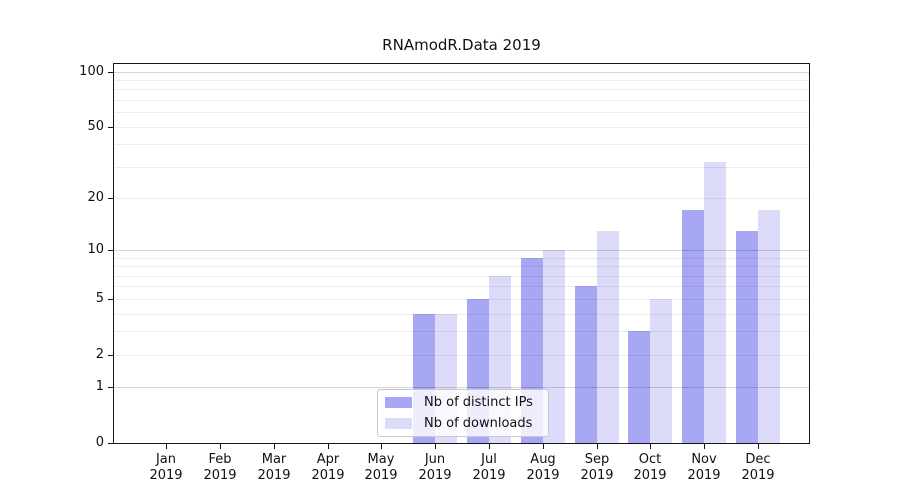 The width and height of the screenshot is (900, 500). I want to click on bar-nb-of-distinct-ips-sep, so click(586, 364).